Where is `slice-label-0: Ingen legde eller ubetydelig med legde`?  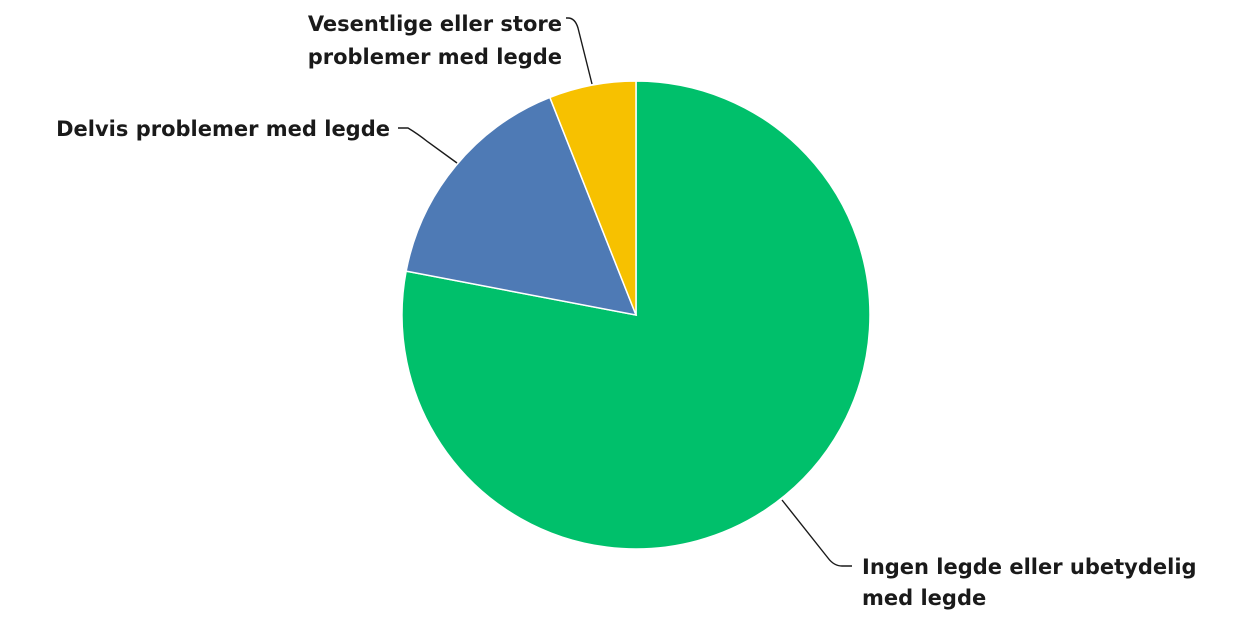
slice-label-0: Ingen legde eller ubetydelig med legde is located at coordinates (1029, 582).